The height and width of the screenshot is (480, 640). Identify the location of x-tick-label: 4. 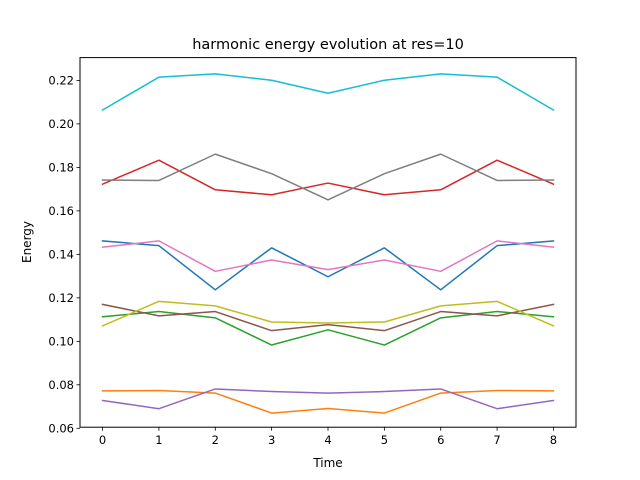
(327, 440).